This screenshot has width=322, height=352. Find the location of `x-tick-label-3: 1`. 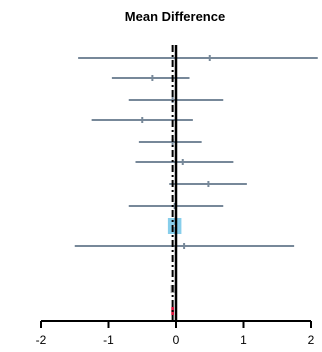

x-tick-label-3: 1 is located at coordinates (243, 340).